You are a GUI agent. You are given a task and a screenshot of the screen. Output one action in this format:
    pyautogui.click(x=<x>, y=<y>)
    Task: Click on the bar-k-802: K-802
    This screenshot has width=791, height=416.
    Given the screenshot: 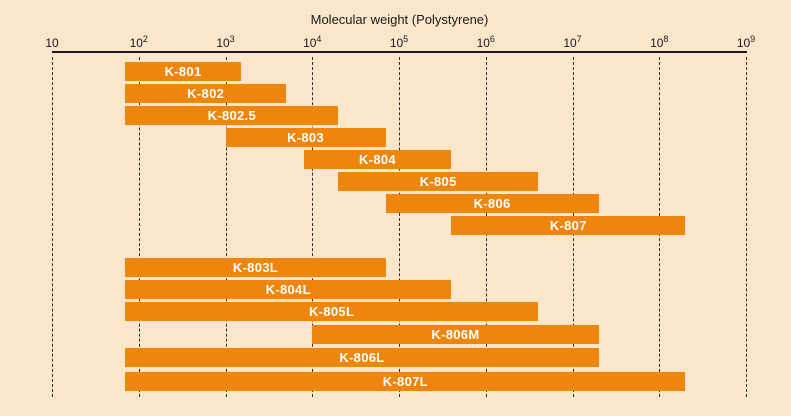 What is the action you would take?
    pyautogui.click(x=206, y=93)
    